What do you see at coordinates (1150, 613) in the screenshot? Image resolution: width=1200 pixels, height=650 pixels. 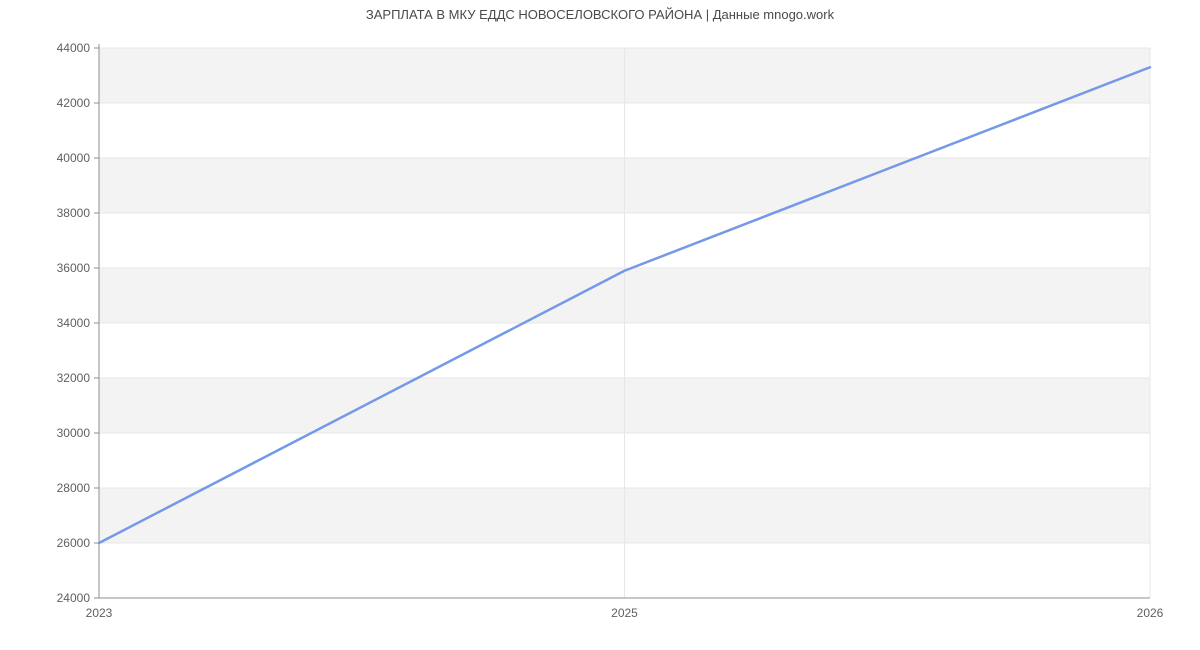 I see `x-axis-tick-label: 2026` at bounding box center [1150, 613].